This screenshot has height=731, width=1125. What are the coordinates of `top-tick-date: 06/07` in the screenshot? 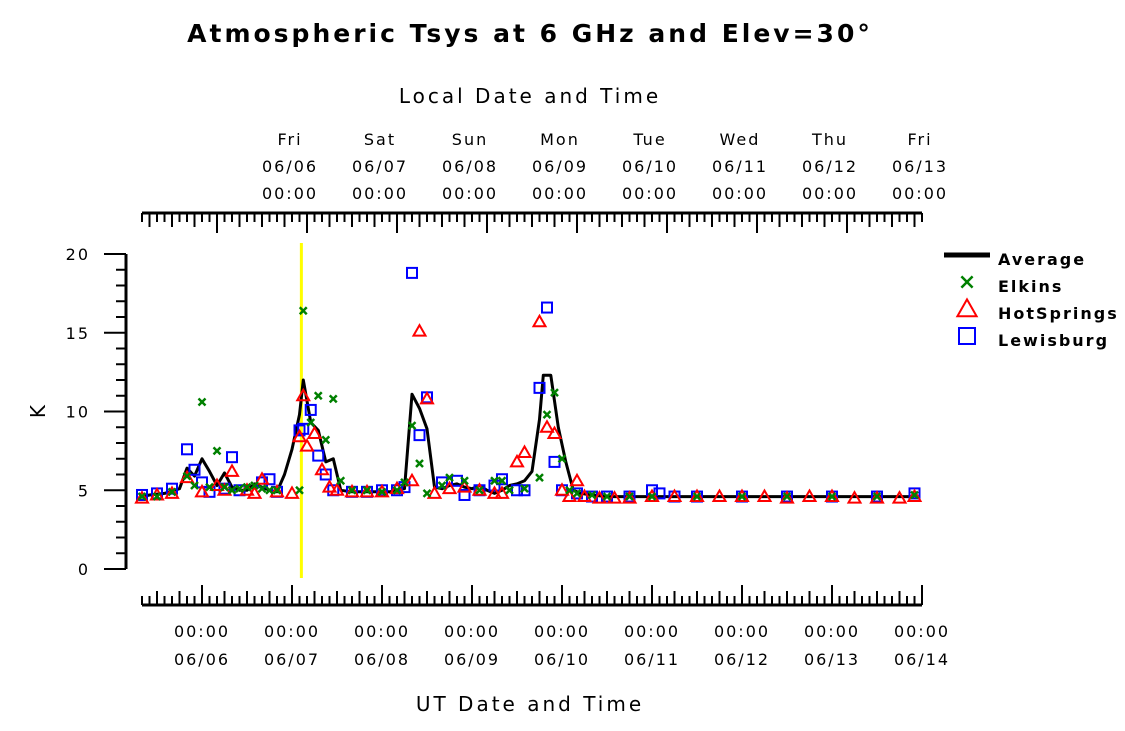 It's located at (380, 166).